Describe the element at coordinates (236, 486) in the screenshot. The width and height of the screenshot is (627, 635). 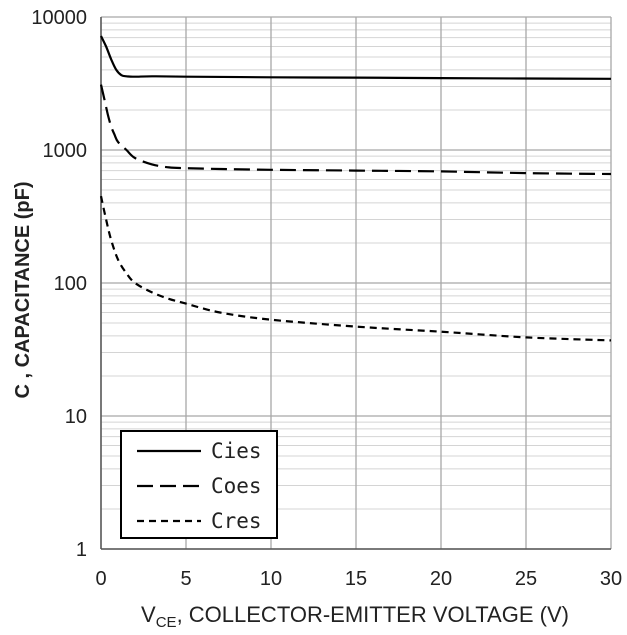
I see `legend-label-coes: Coes` at that location.